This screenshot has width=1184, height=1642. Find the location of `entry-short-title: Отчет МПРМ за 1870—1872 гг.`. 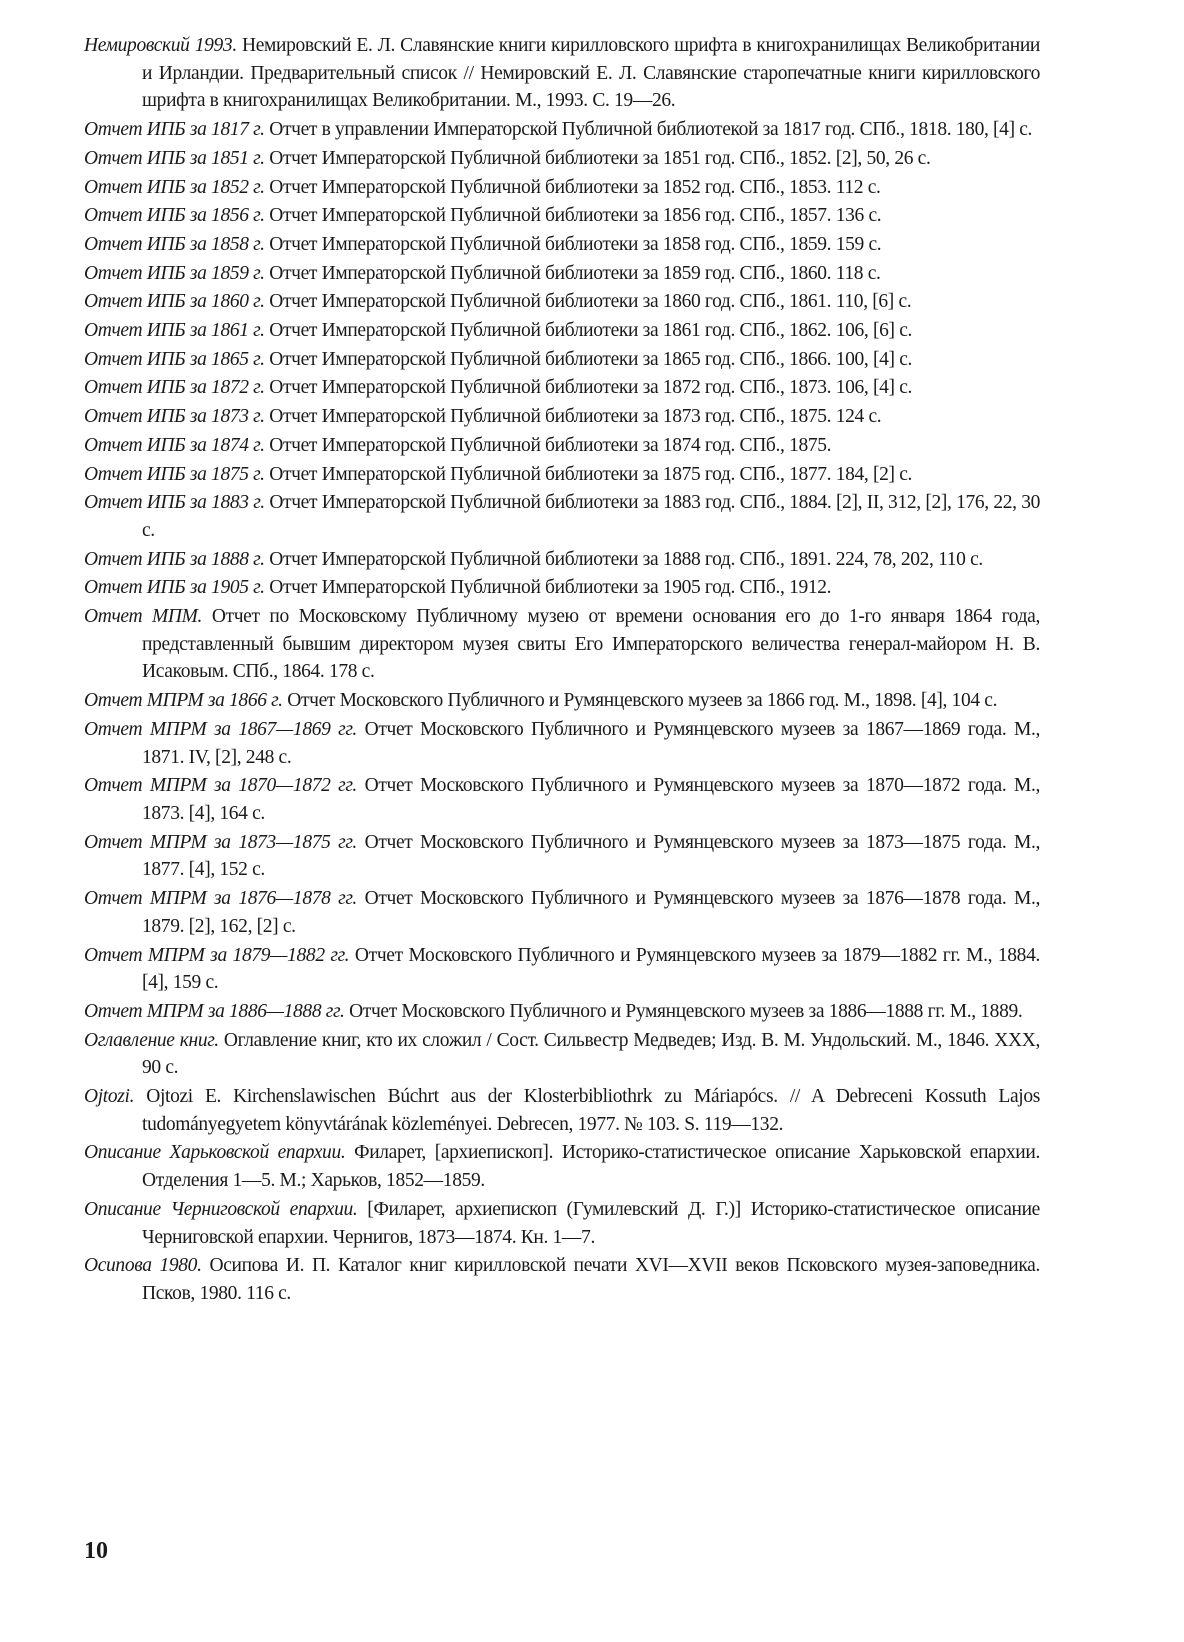

entry-short-title: Отчет МПРМ за 1870—1872 гг. is located at coordinates (220, 786).